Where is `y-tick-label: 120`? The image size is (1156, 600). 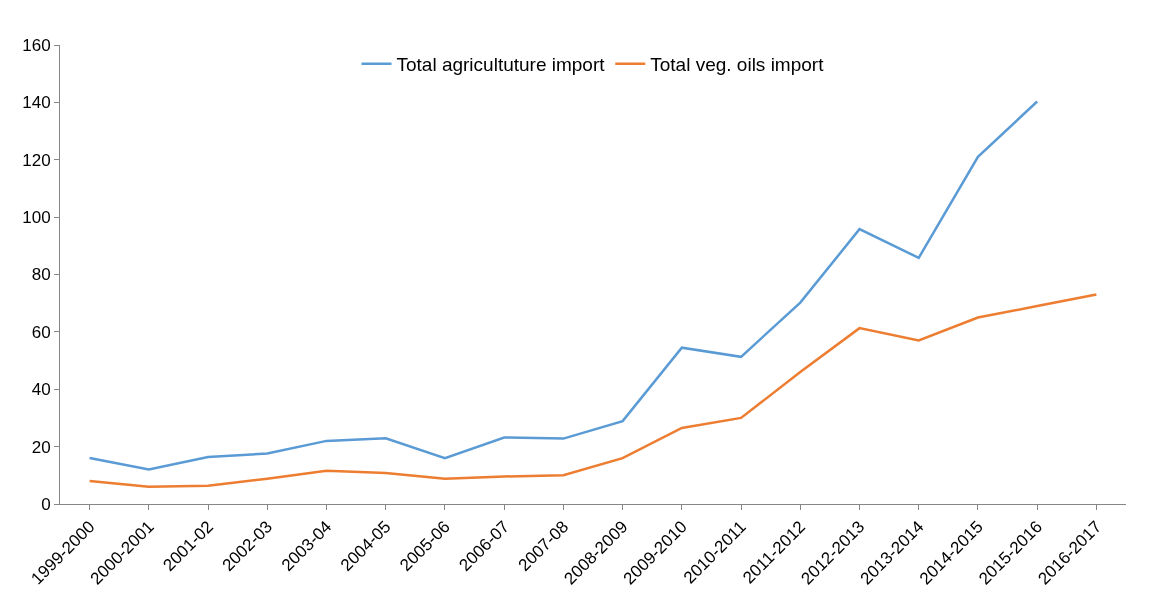 y-tick-label: 120 is located at coordinates (36, 160).